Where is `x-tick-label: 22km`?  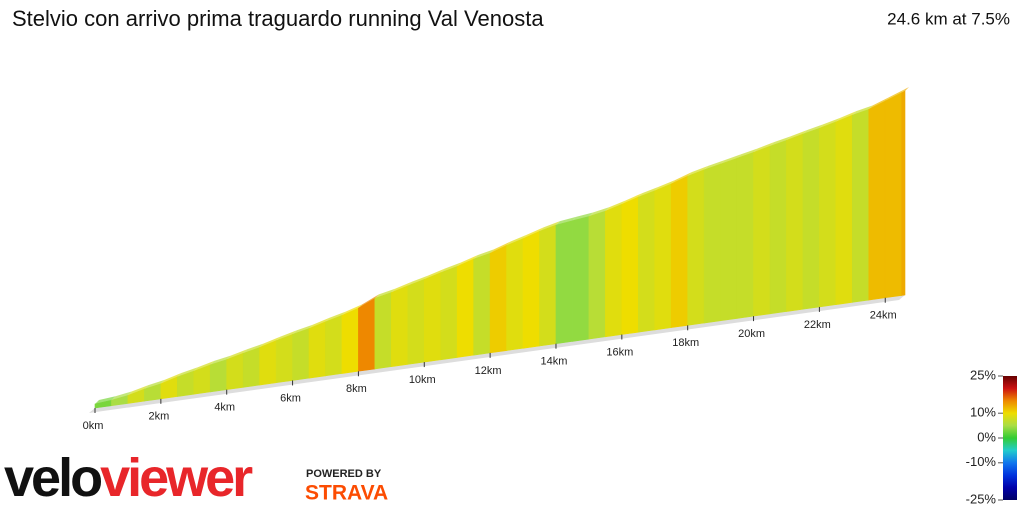 x-tick-label: 22km is located at coordinates (817, 325).